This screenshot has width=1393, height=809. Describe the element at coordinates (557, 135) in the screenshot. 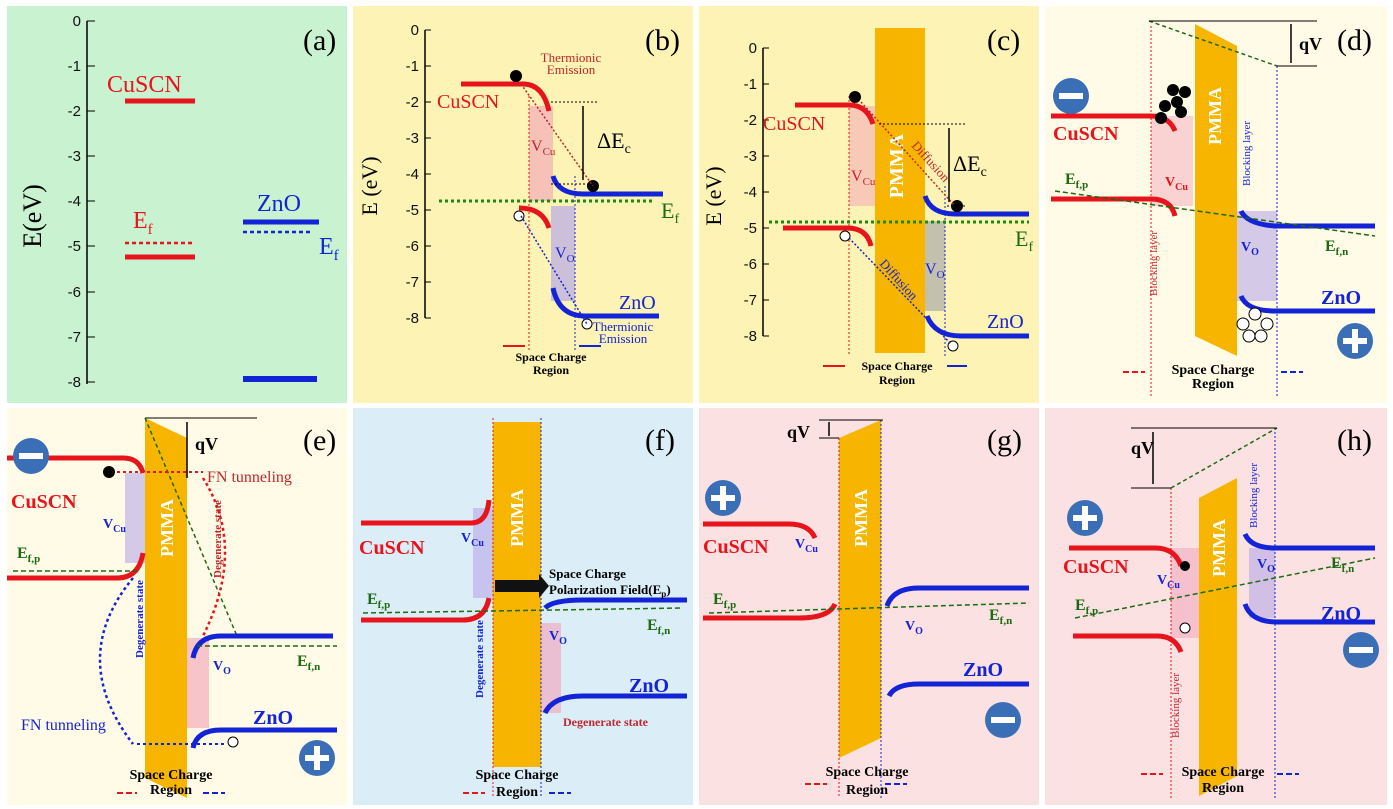

I see `emission-path` at that location.